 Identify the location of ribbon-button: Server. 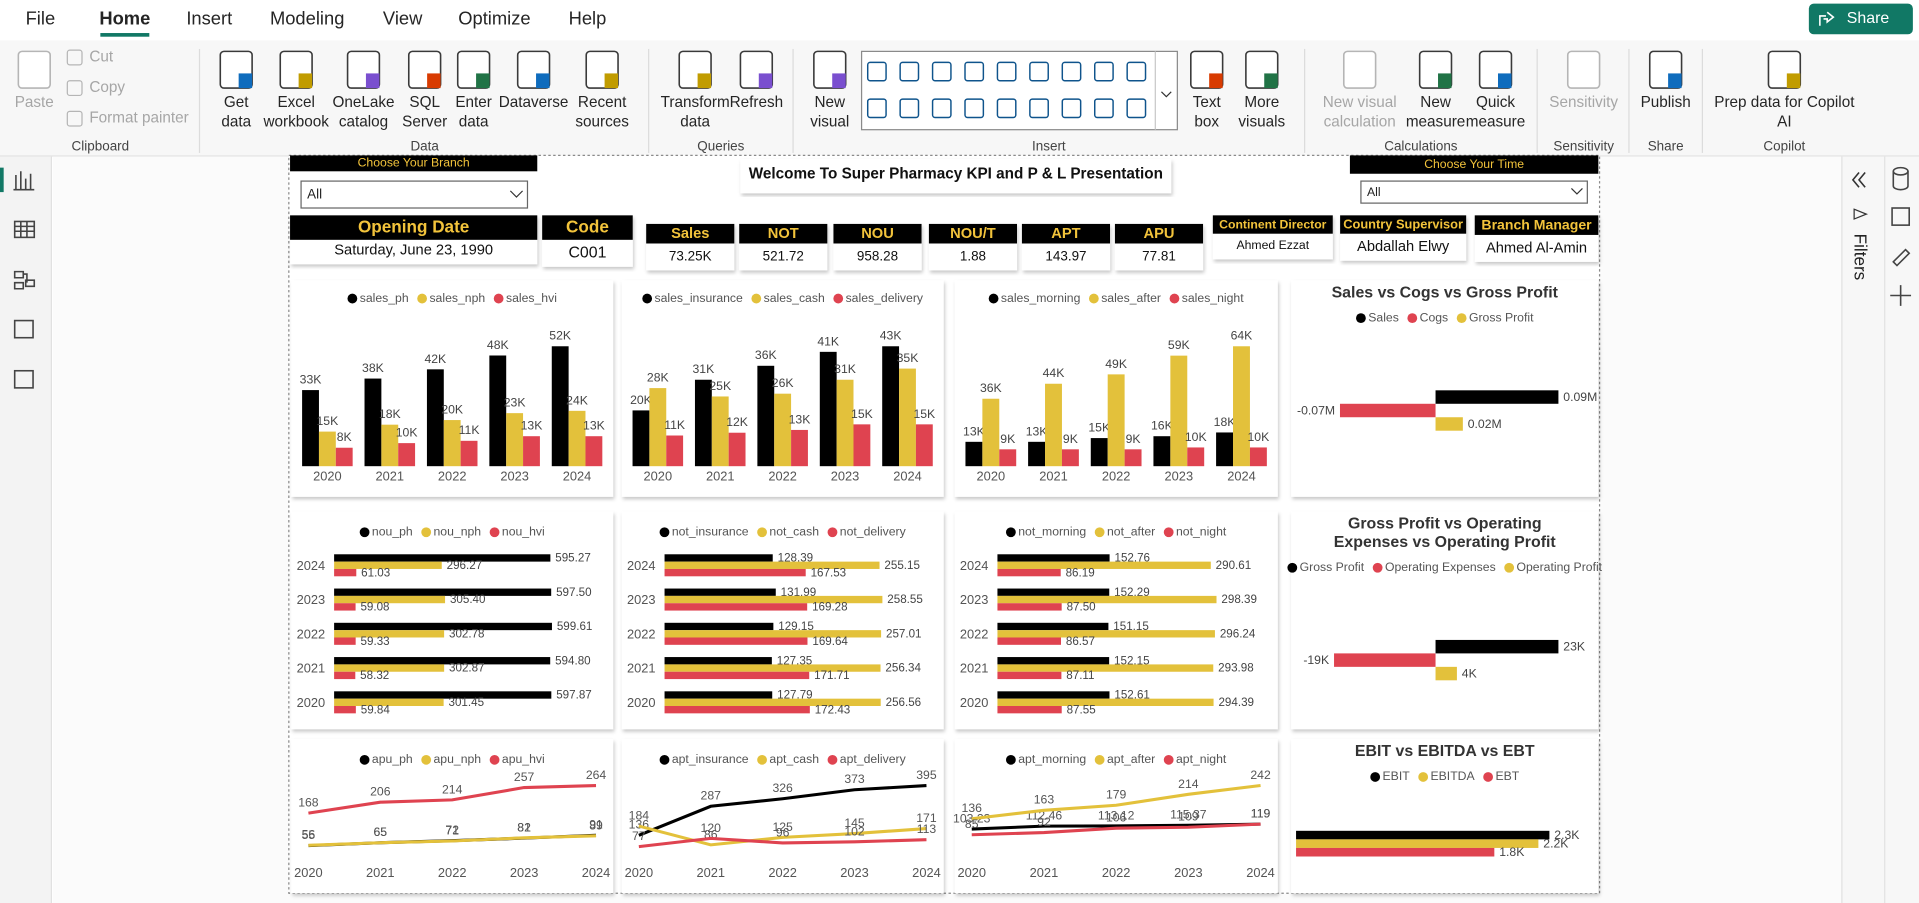
(424, 121).